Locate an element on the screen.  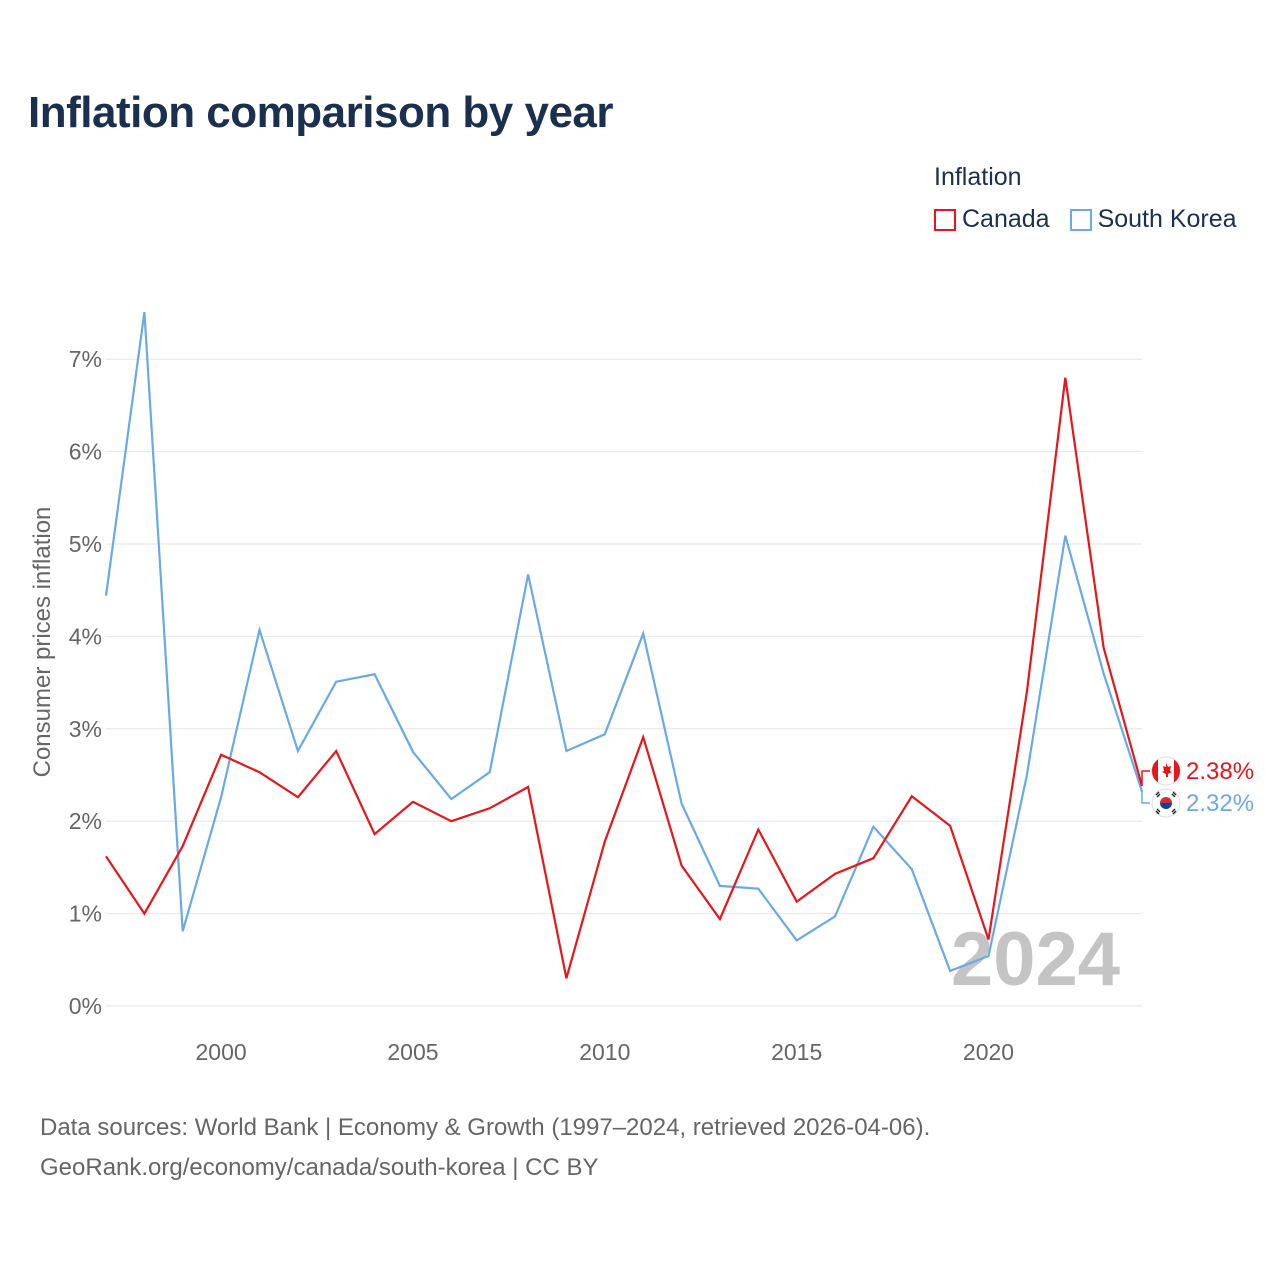
x-tick-label: 2015 is located at coordinates (796, 1052).